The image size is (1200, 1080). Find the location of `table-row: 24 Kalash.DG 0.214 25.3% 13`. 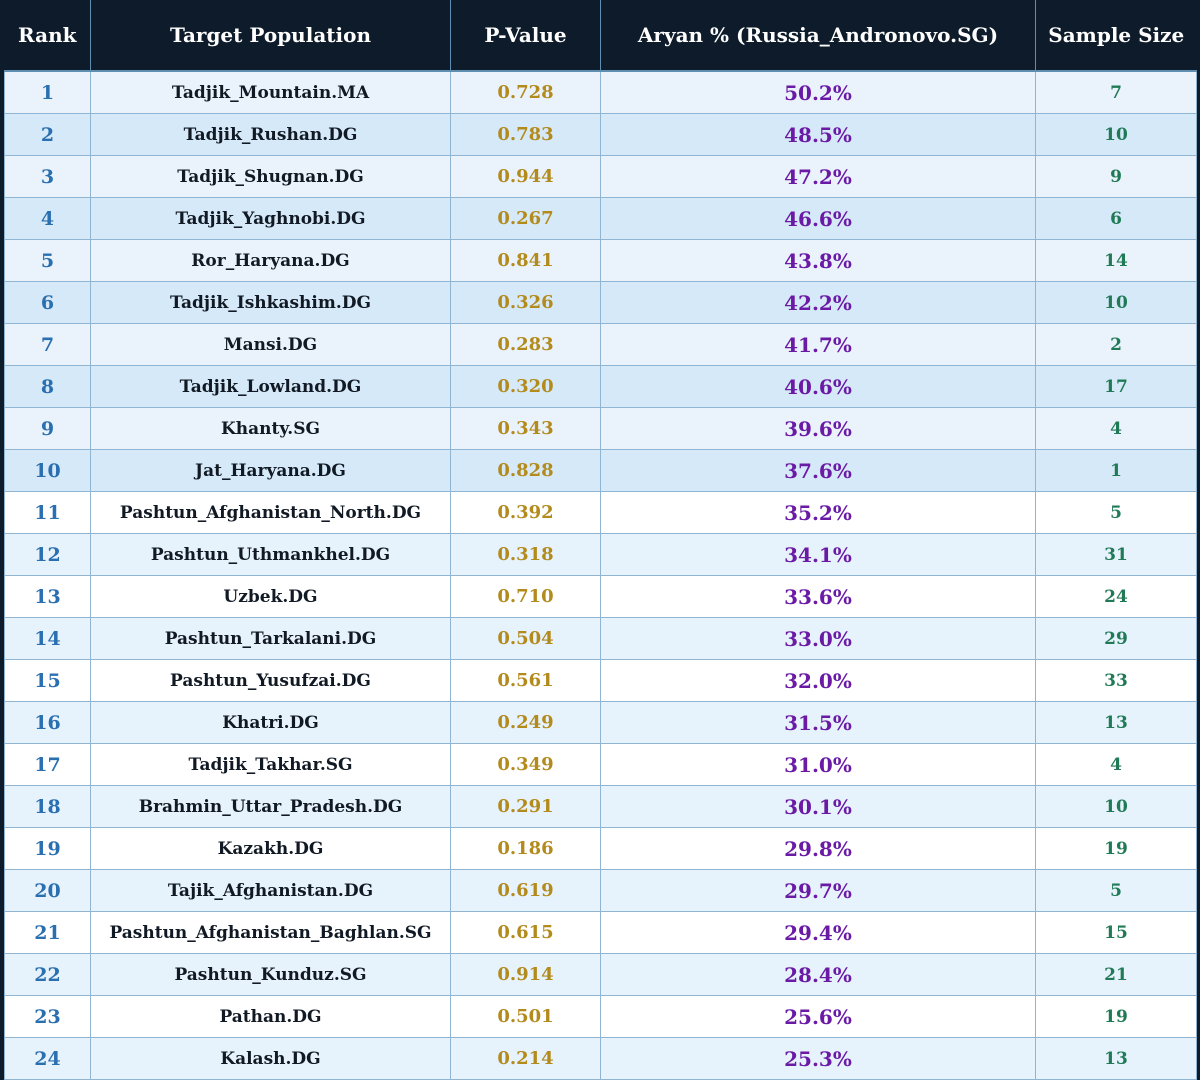

table-row: 24 Kalash.DG 0.214 25.3% 13 is located at coordinates (600, 1058).